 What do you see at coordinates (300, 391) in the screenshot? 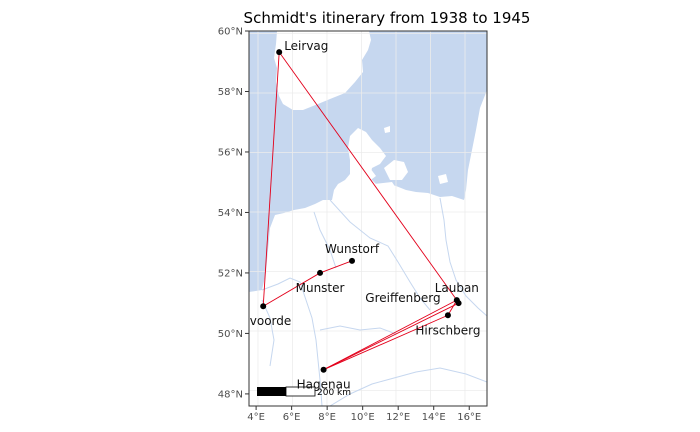
I see `scale-bar-white` at bounding box center [300, 391].